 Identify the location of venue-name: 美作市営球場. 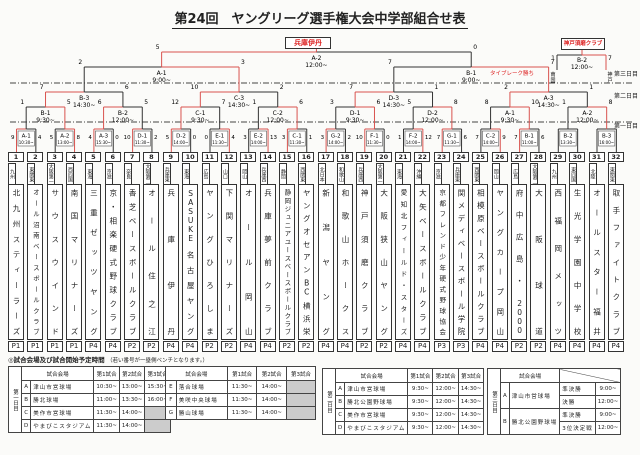
(376, 415).